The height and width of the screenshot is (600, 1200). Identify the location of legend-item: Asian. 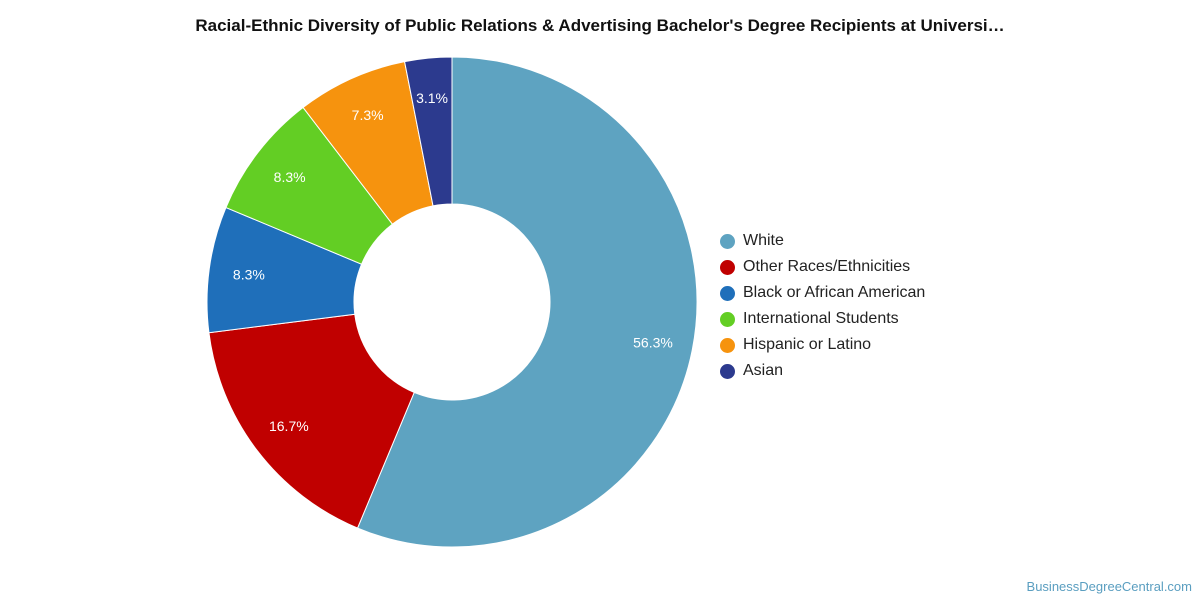
(822, 371).